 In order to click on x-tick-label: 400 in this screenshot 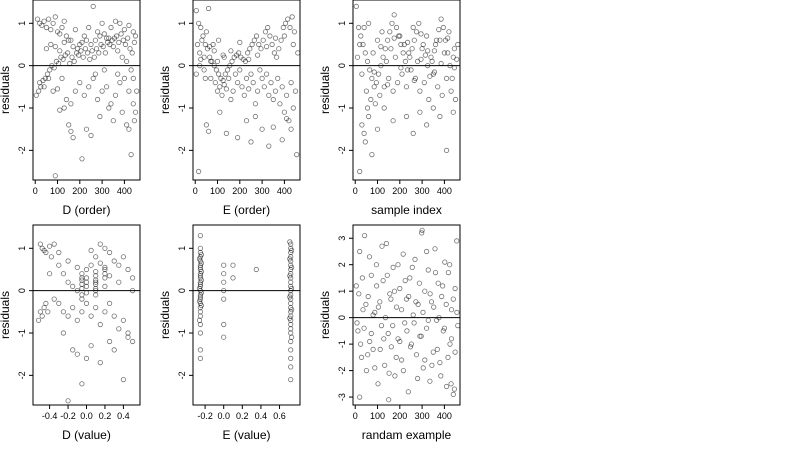, I will do `click(444, 191)`.